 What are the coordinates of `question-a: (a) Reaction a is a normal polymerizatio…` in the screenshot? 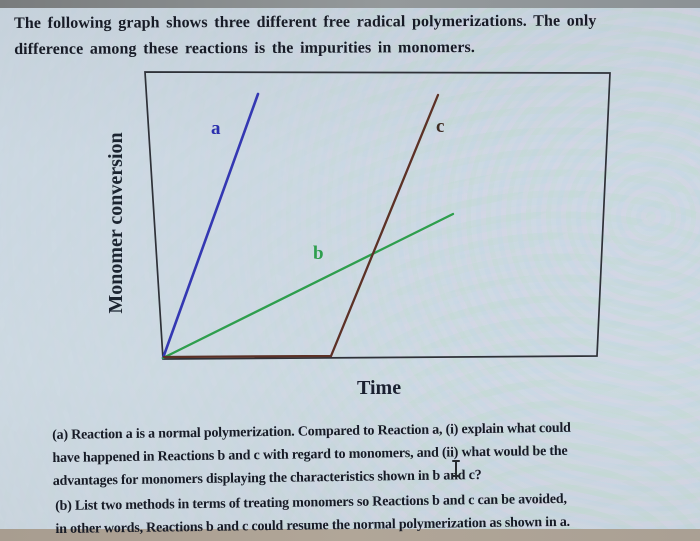 It's located at (311, 455).